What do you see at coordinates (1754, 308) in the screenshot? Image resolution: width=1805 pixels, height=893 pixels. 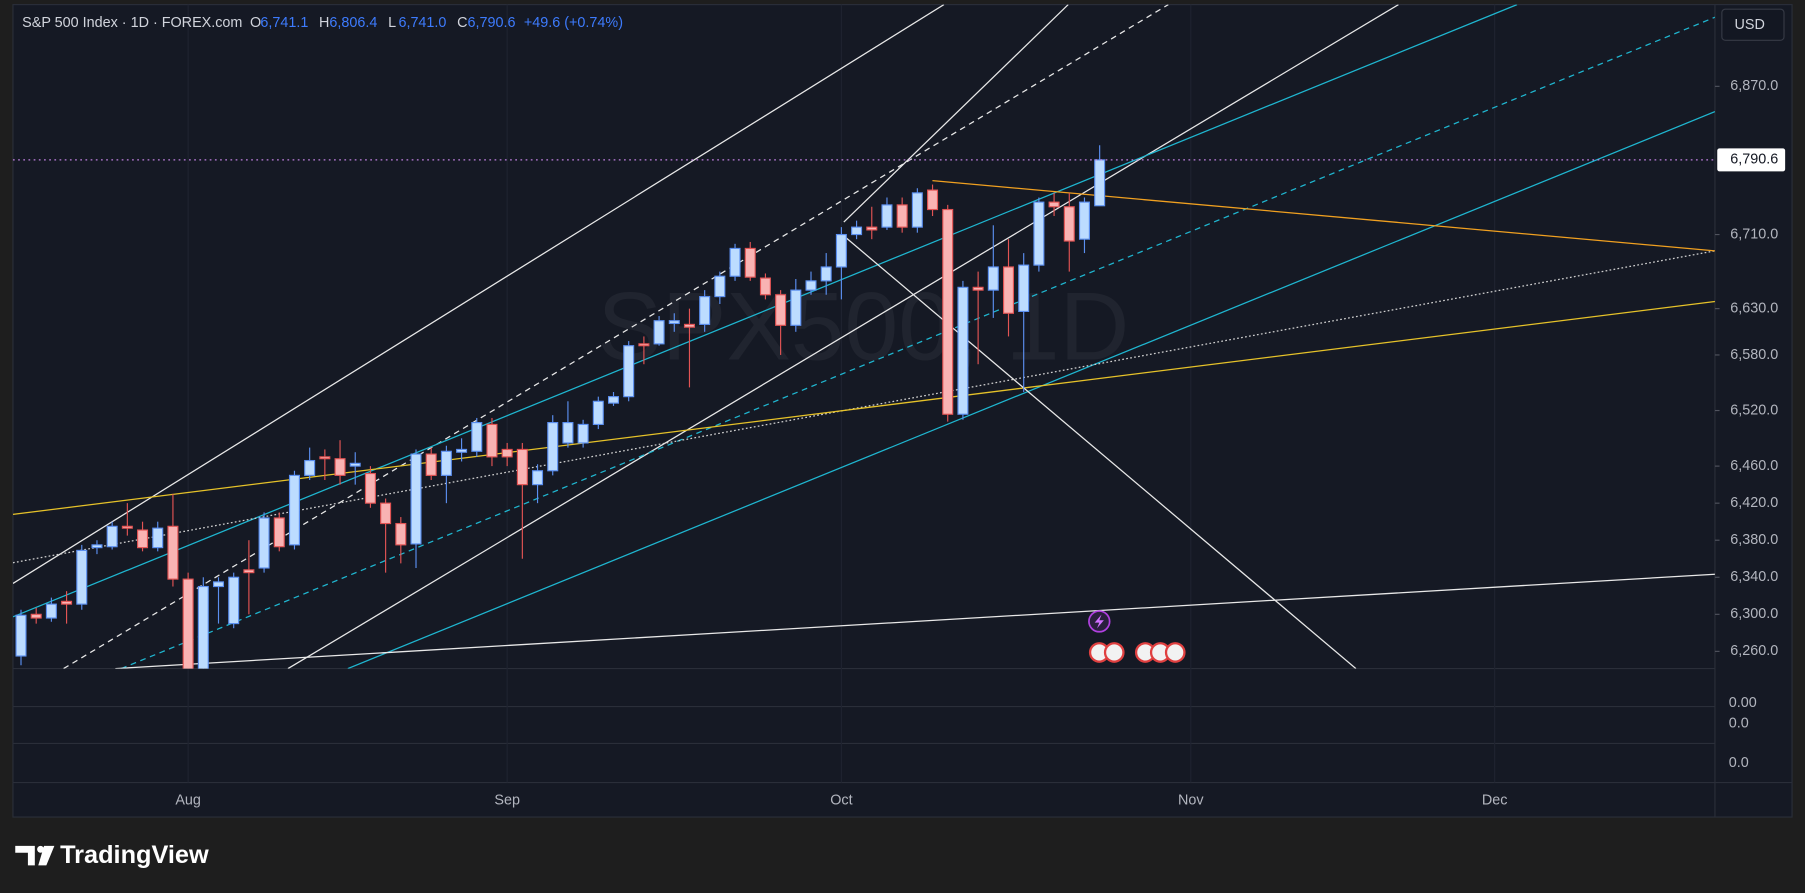 I see `y-tick-label: 6,630.0` at bounding box center [1754, 308].